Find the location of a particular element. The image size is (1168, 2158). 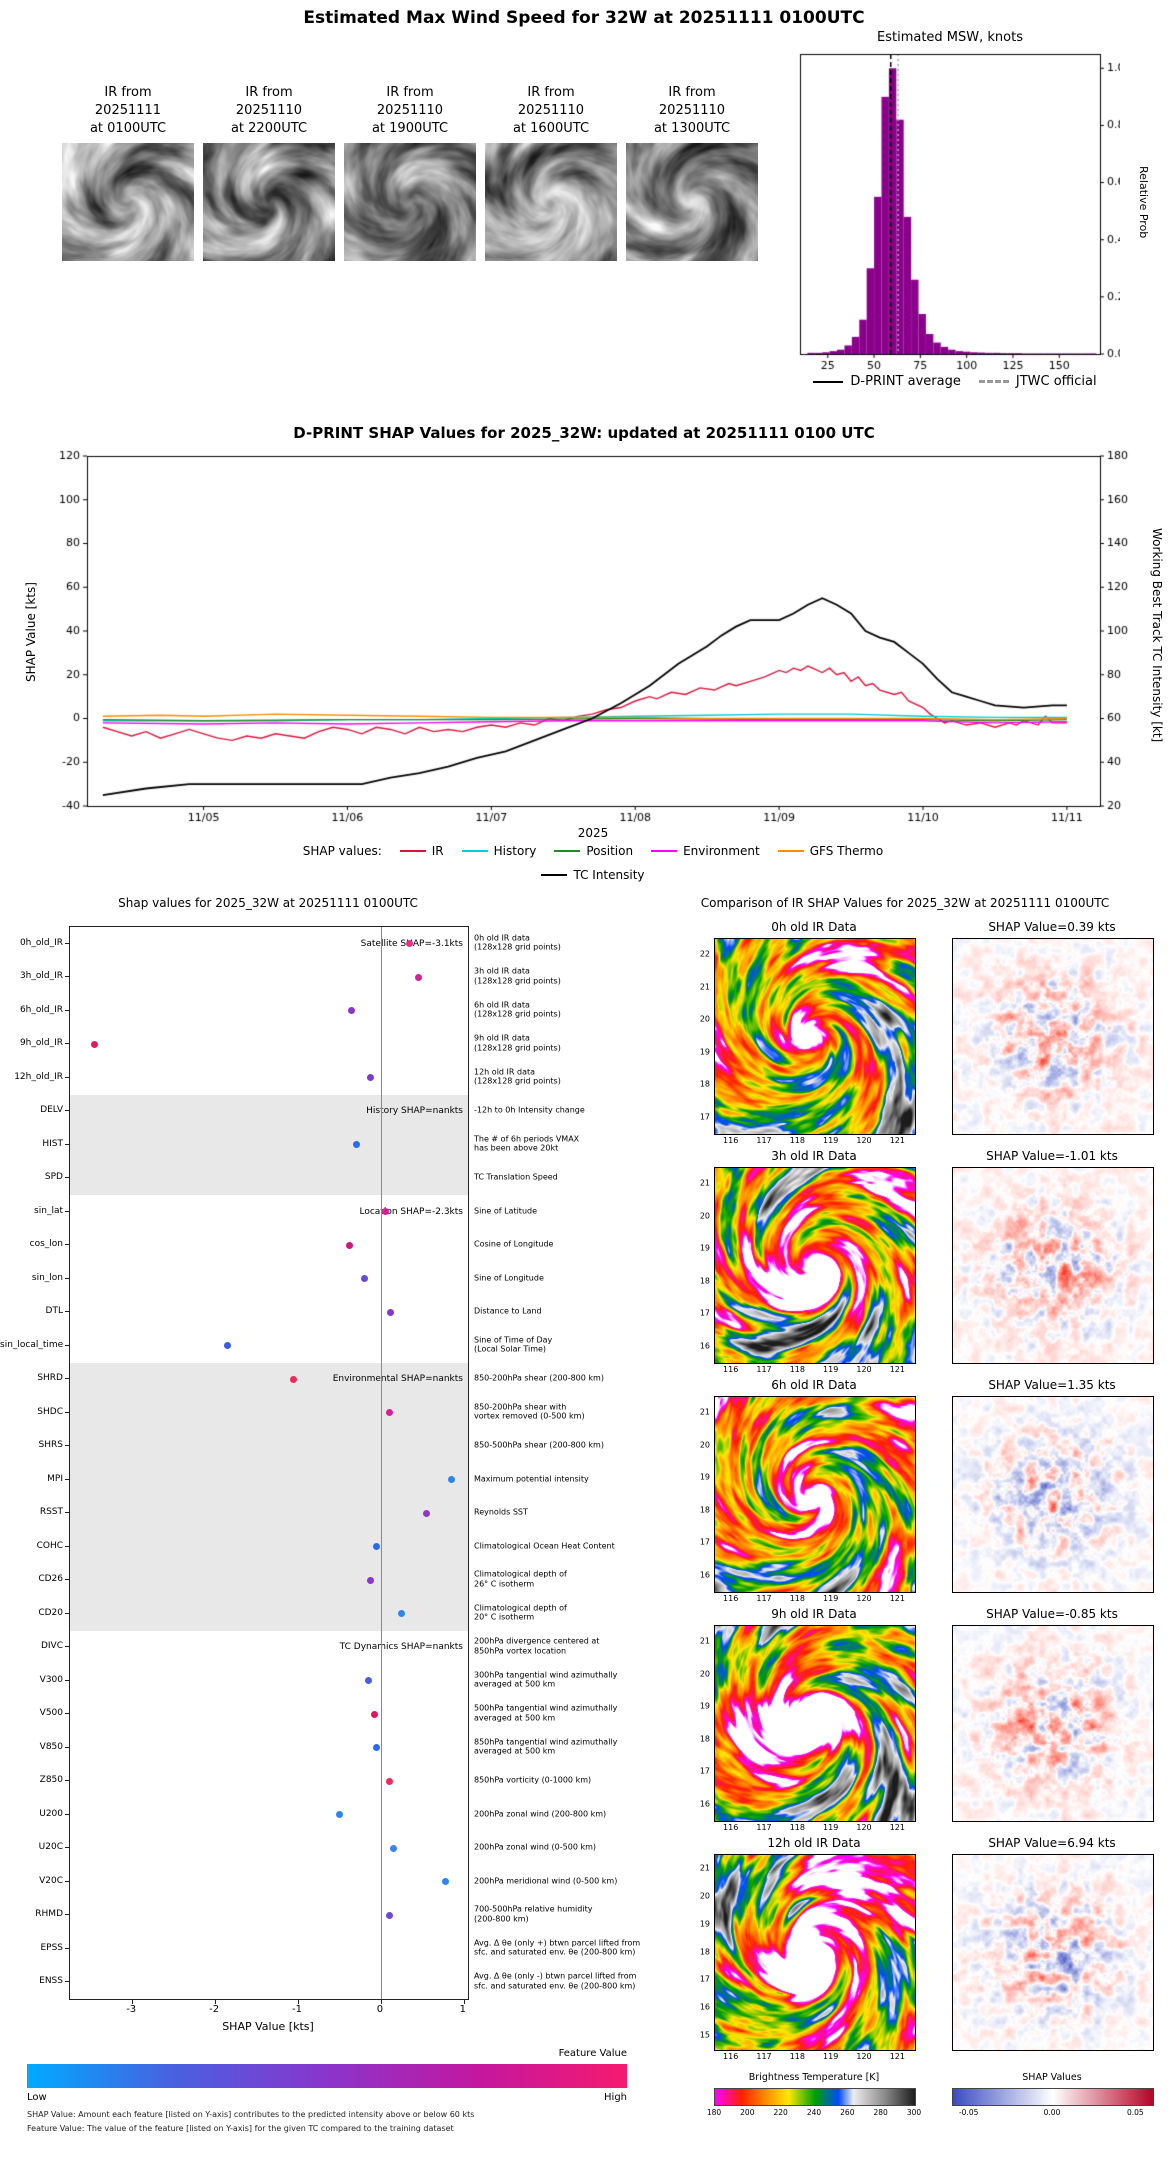

feature-name: U200 is located at coordinates (51, 1813).